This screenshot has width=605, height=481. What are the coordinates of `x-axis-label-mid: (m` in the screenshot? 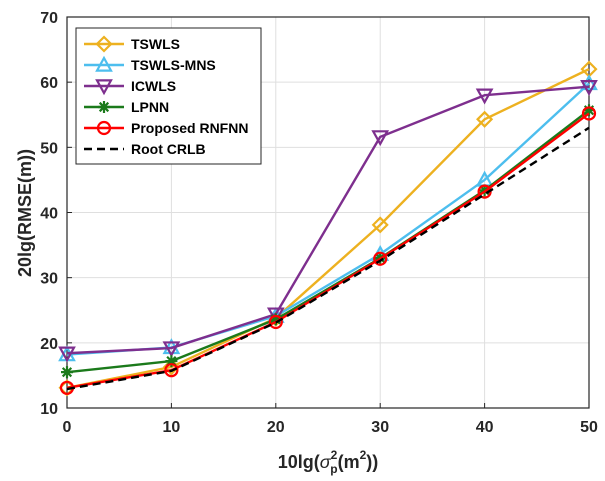 It's located at (349, 462).